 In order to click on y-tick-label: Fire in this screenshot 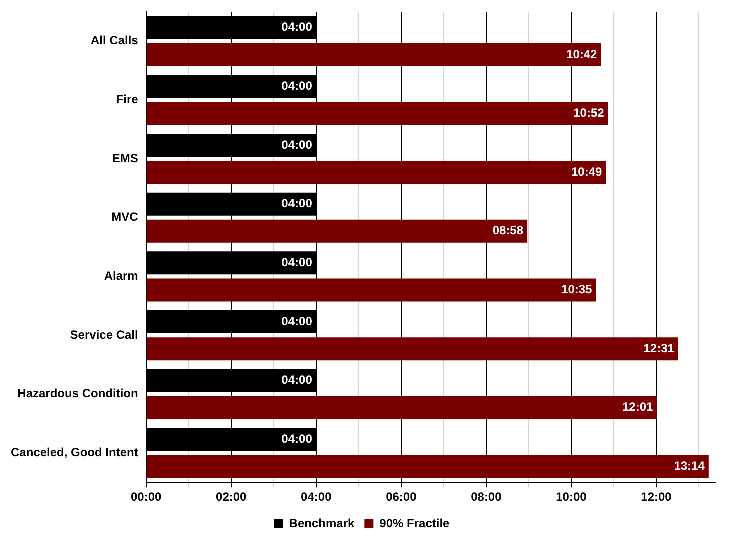, I will do `click(127, 99)`.